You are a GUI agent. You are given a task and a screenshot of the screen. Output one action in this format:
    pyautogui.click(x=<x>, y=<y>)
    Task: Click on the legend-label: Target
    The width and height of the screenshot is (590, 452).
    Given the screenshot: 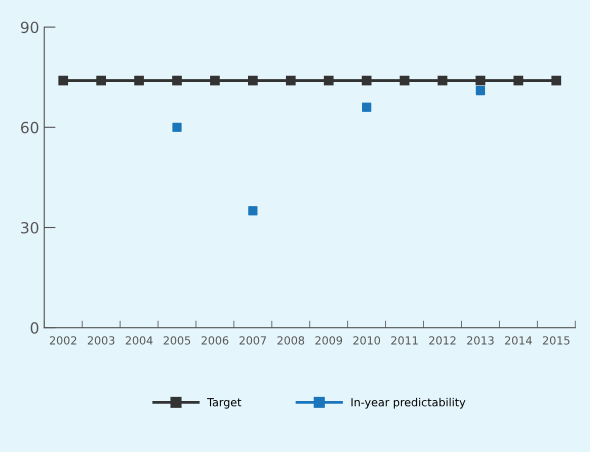 What is the action you would take?
    pyautogui.click(x=224, y=403)
    